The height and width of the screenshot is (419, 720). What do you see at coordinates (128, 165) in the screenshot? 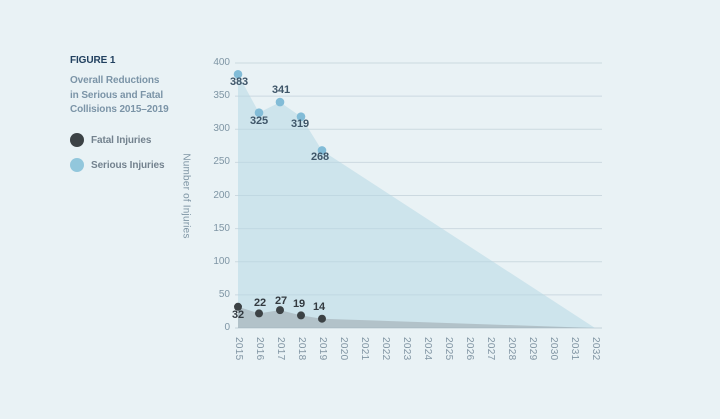
I see `legend-label-serious: Serious Injuries` at bounding box center [128, 165].